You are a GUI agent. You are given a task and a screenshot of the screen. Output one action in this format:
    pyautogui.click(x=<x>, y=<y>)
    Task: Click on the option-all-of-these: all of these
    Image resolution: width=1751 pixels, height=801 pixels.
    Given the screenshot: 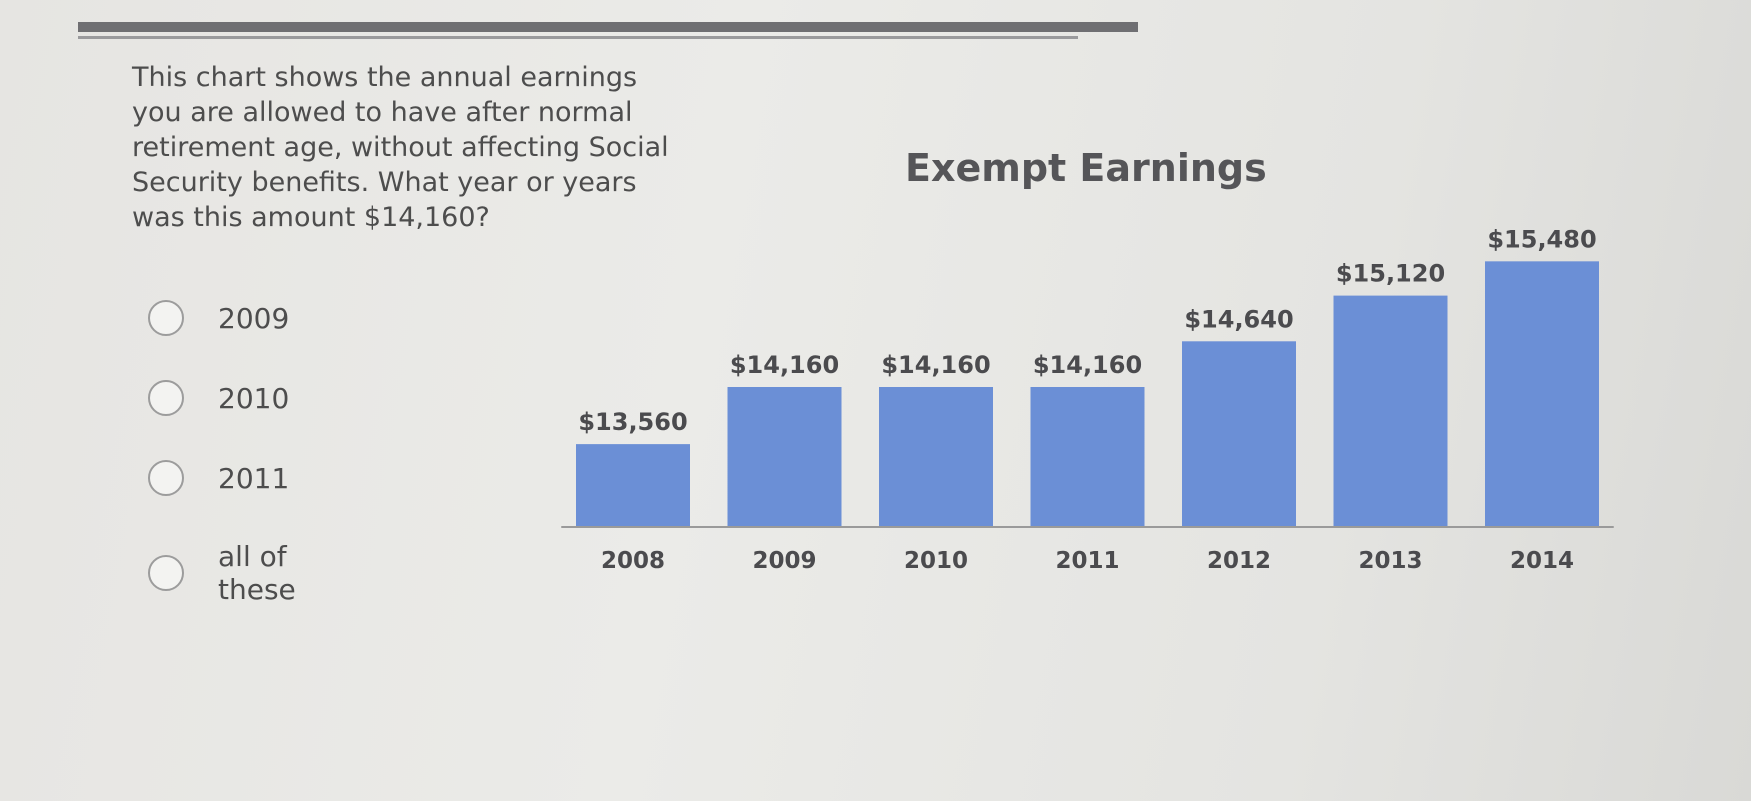 What is the action you would take?
    pyautogui.click(x=222, y=573)
    